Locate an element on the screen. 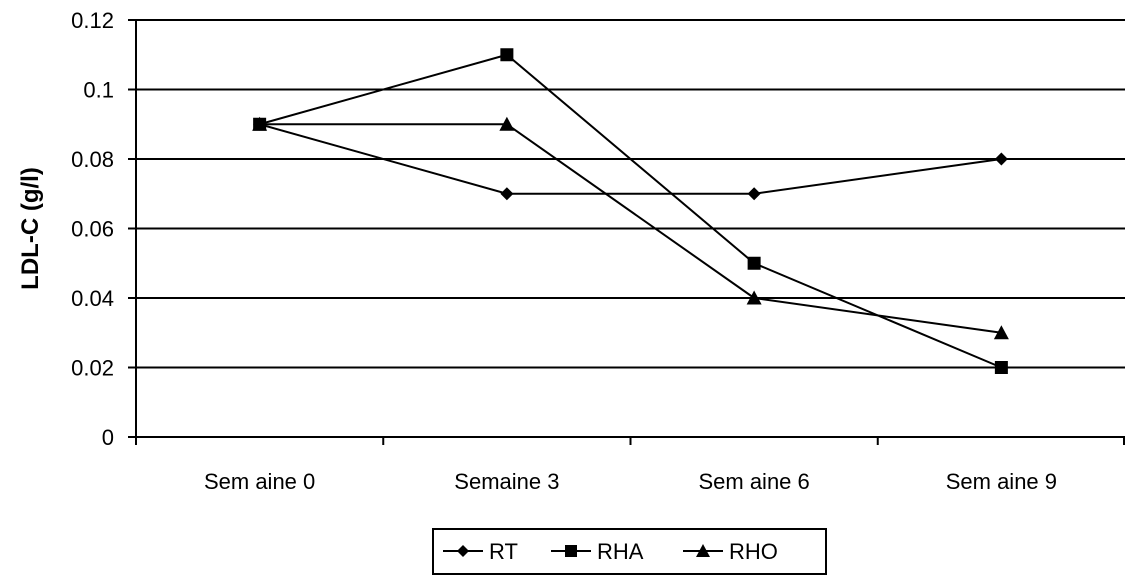  legend-marker-rho is located at coordinates (703, 550).